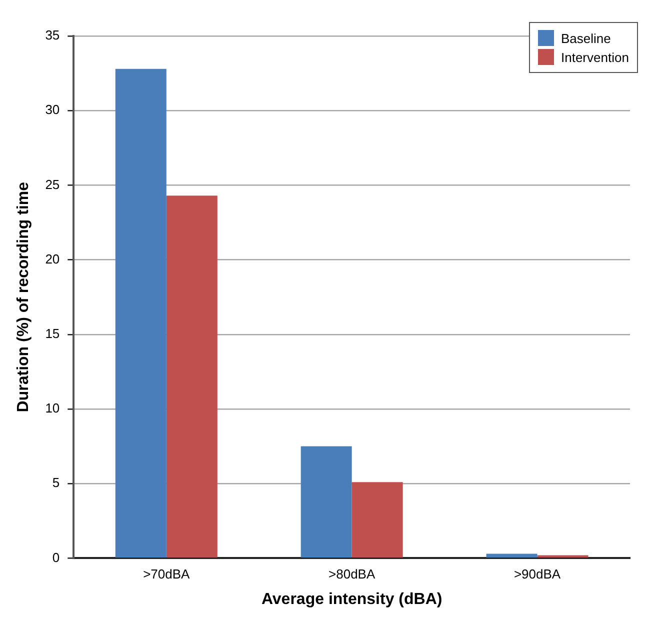  Describe the element at coordinates (595, 57) in the screenshot. I see `legend-label: Intervention` at that location.